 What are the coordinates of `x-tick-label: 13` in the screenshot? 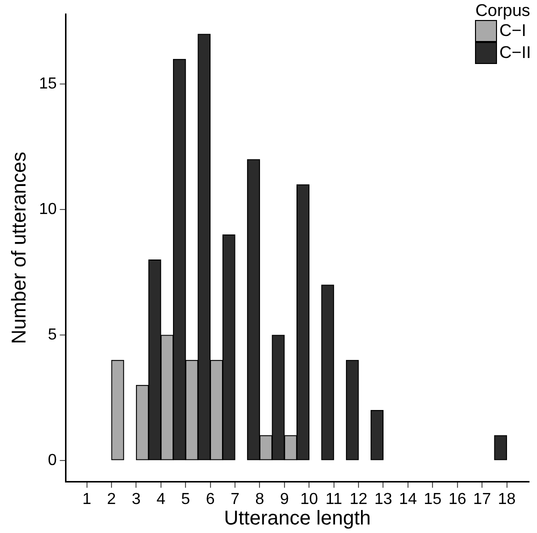 It's located at (383, 499).